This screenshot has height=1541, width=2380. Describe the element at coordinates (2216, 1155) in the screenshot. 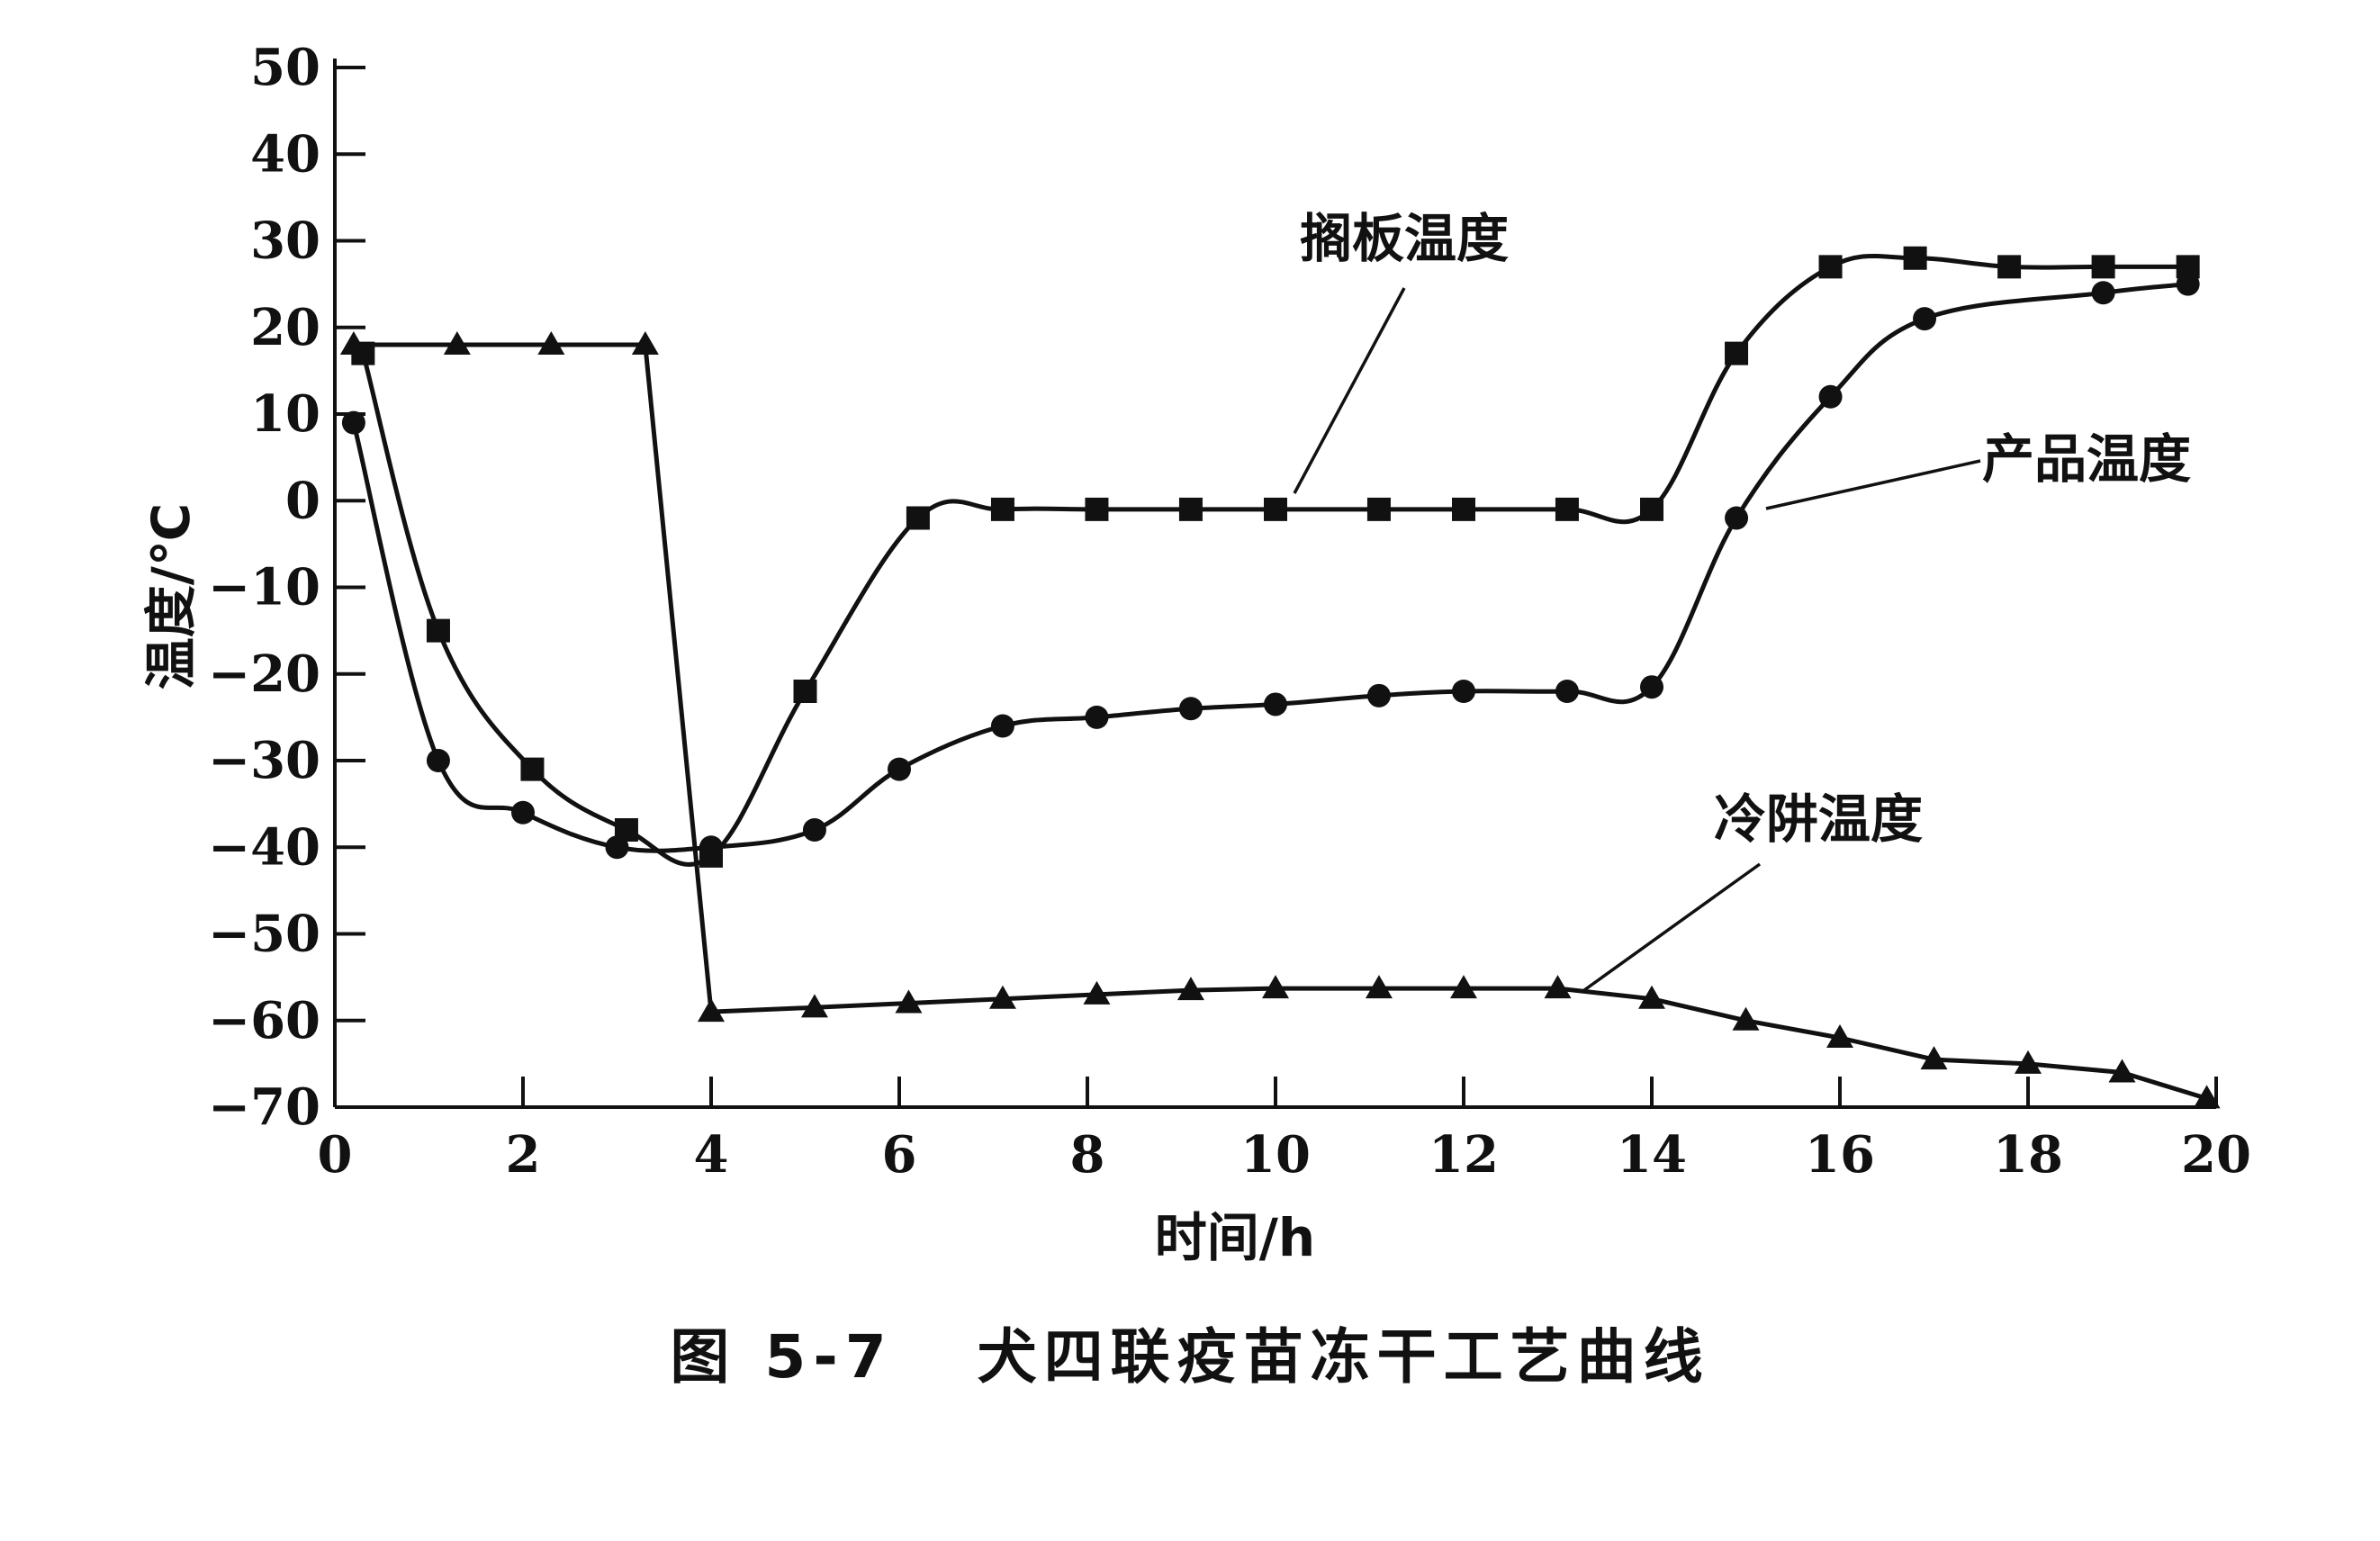

I see `x-tick-label: 20` at that location.